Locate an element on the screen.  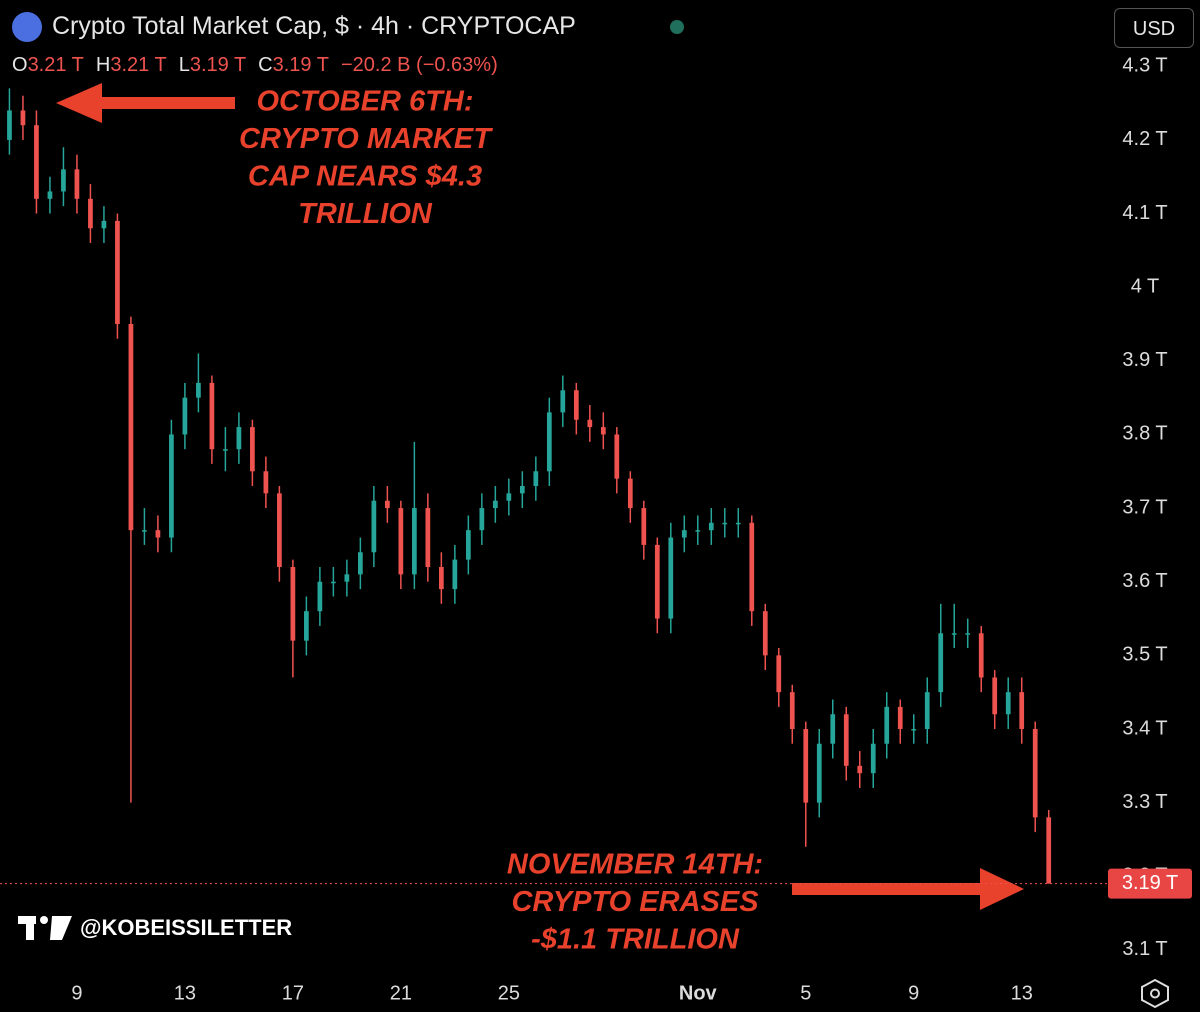
x-tick-label: 17 is located at coordinates (293, 993).